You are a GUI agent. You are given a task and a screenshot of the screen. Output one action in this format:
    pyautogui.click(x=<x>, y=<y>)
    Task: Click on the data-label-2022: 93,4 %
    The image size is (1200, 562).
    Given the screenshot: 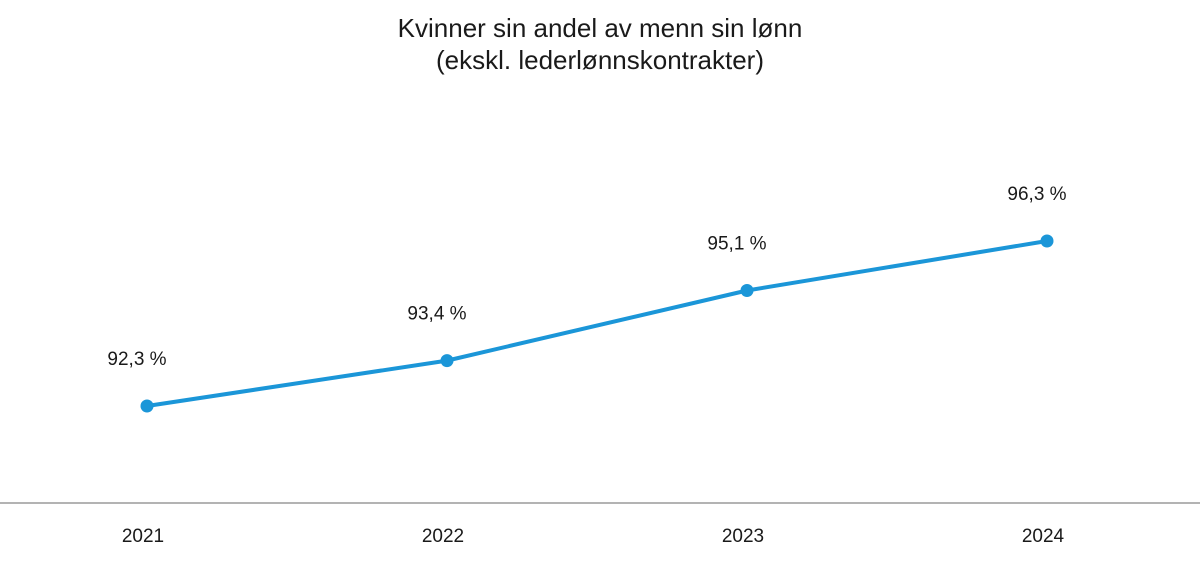 What is the action you would take?
    pyautogui.click(x=436, y=314)
    